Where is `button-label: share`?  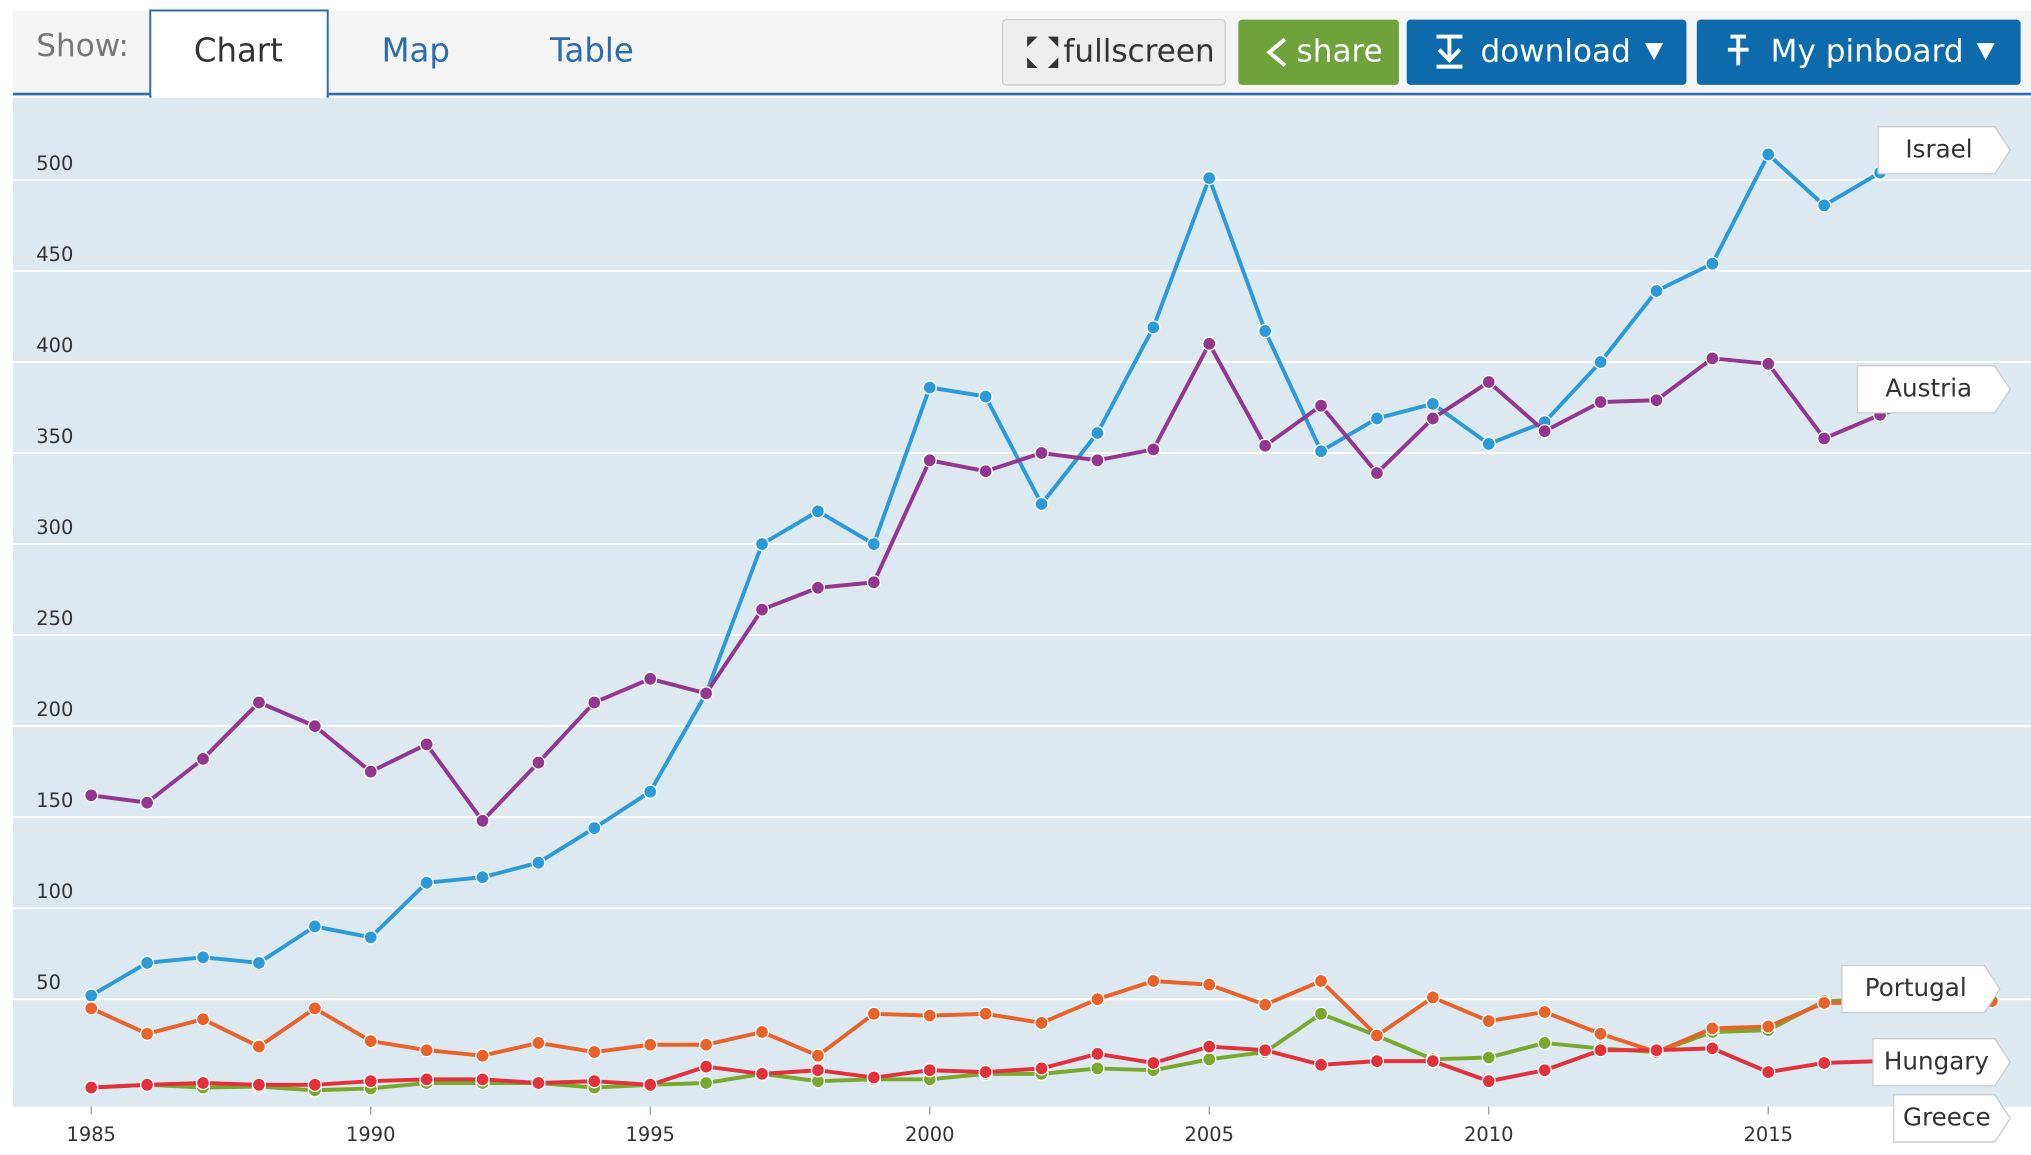
button-label: share is located at coordinates (1340, 51).